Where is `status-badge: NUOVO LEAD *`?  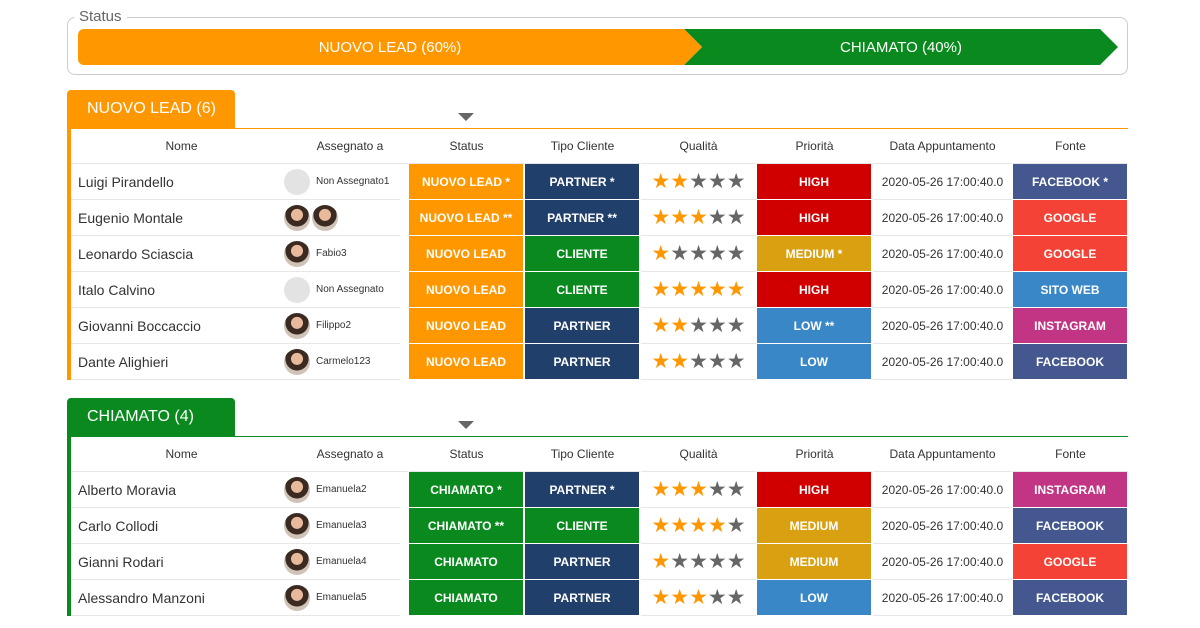 status-badge: NUOVO LEAD * is located at coordinates (466, 182).